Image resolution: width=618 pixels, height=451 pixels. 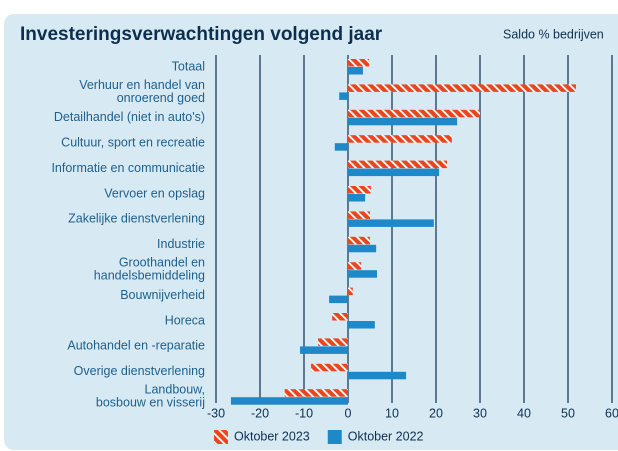 I want to click on legend-label: Oktober 2023, so click(x=272, y=436).